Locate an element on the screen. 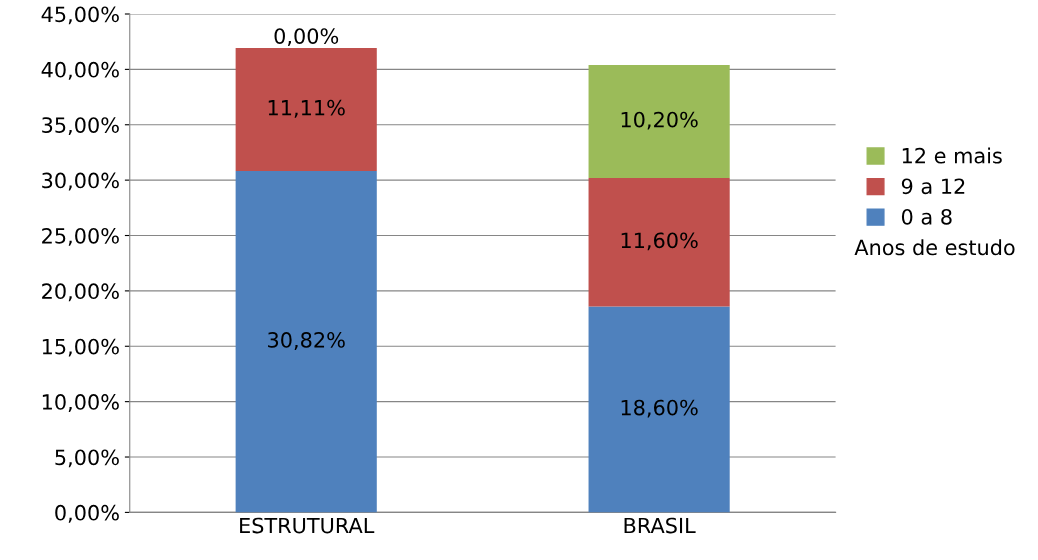  y-tick-label: 40,00% is located at coordinates (80, 70).